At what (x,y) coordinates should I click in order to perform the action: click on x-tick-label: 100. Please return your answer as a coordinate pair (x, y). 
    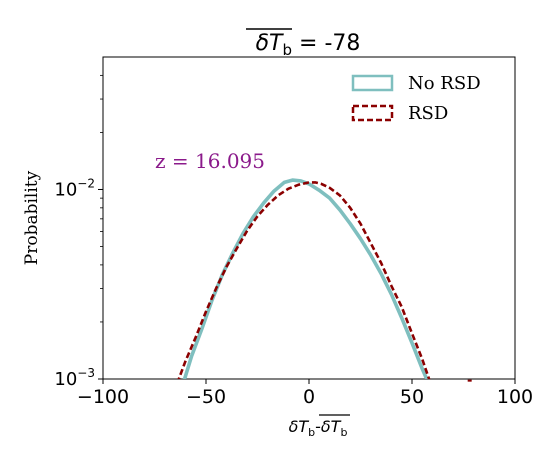
    Looking at the image, I should click on (515, 397).